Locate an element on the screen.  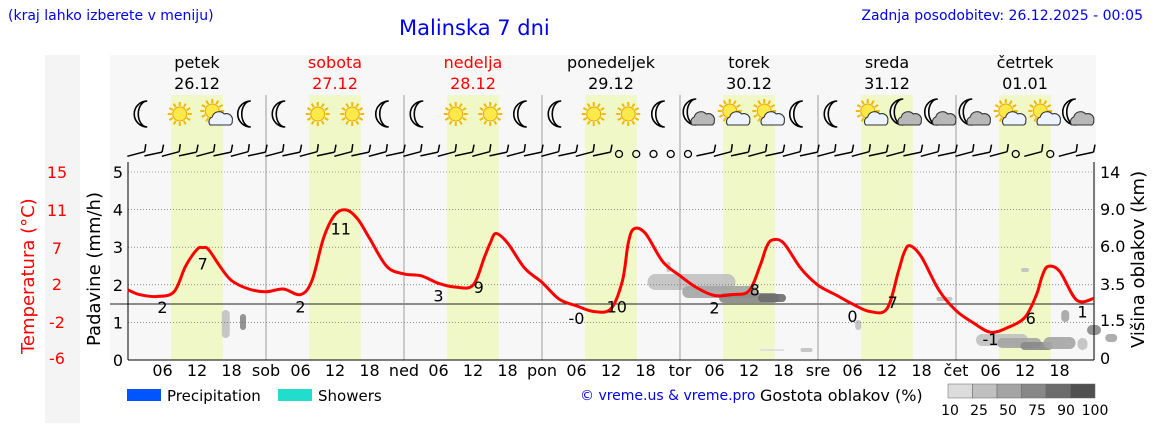
day-date: 30.12 is located at coordinates (749, 83).